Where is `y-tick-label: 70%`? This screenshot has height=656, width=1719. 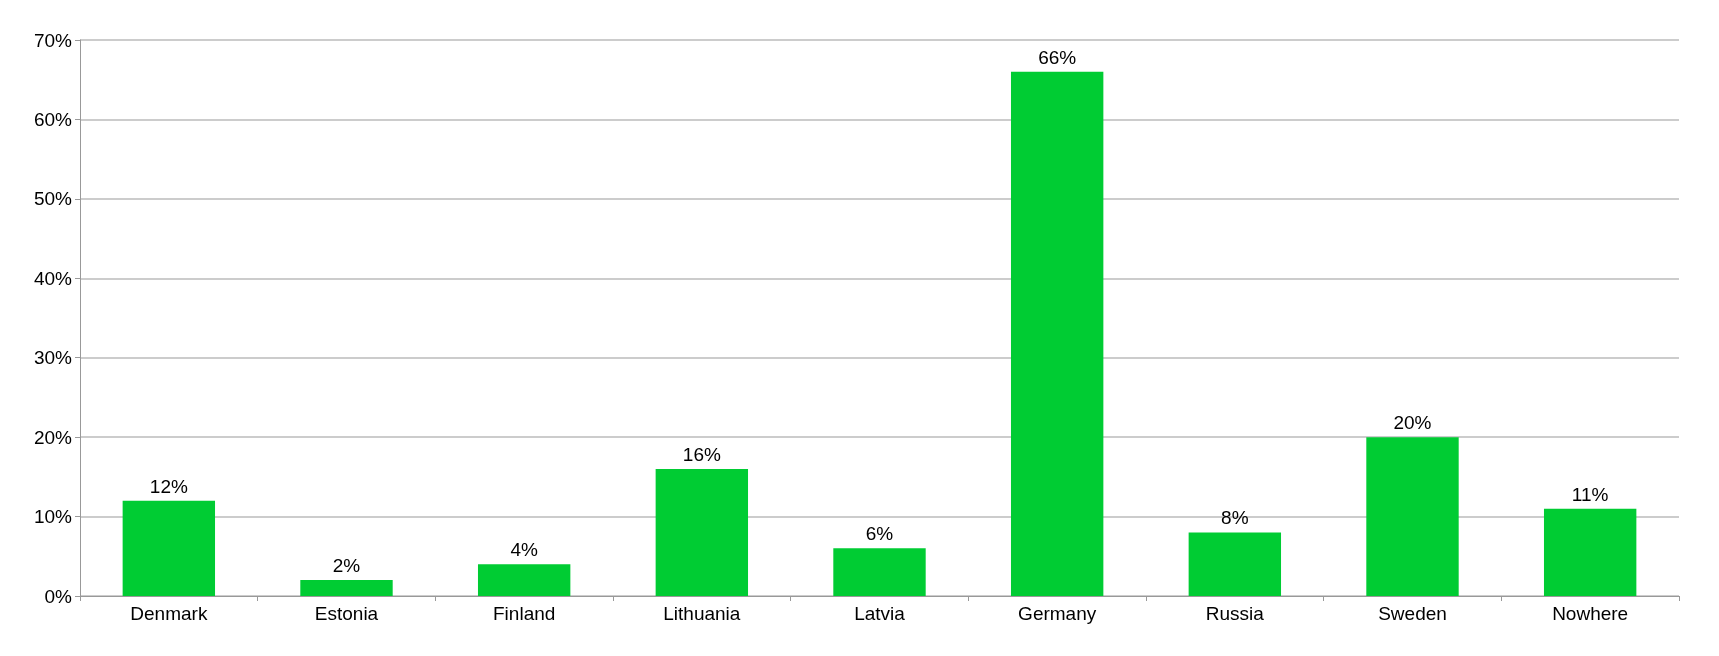 y-tick-label: 70% is located at coordinates (53, 40).